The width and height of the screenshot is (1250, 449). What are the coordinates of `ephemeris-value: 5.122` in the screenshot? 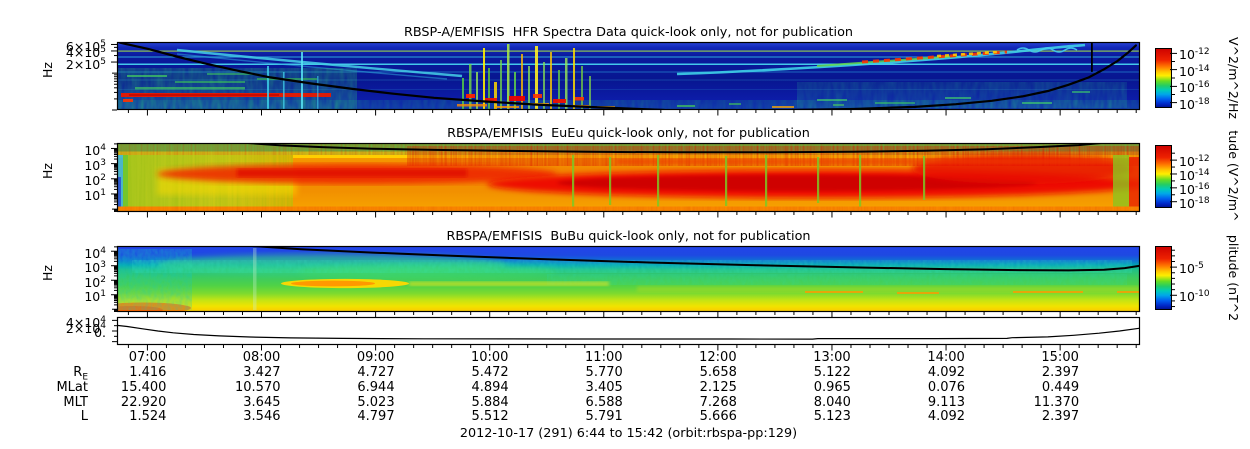 It's located at (832, 372).